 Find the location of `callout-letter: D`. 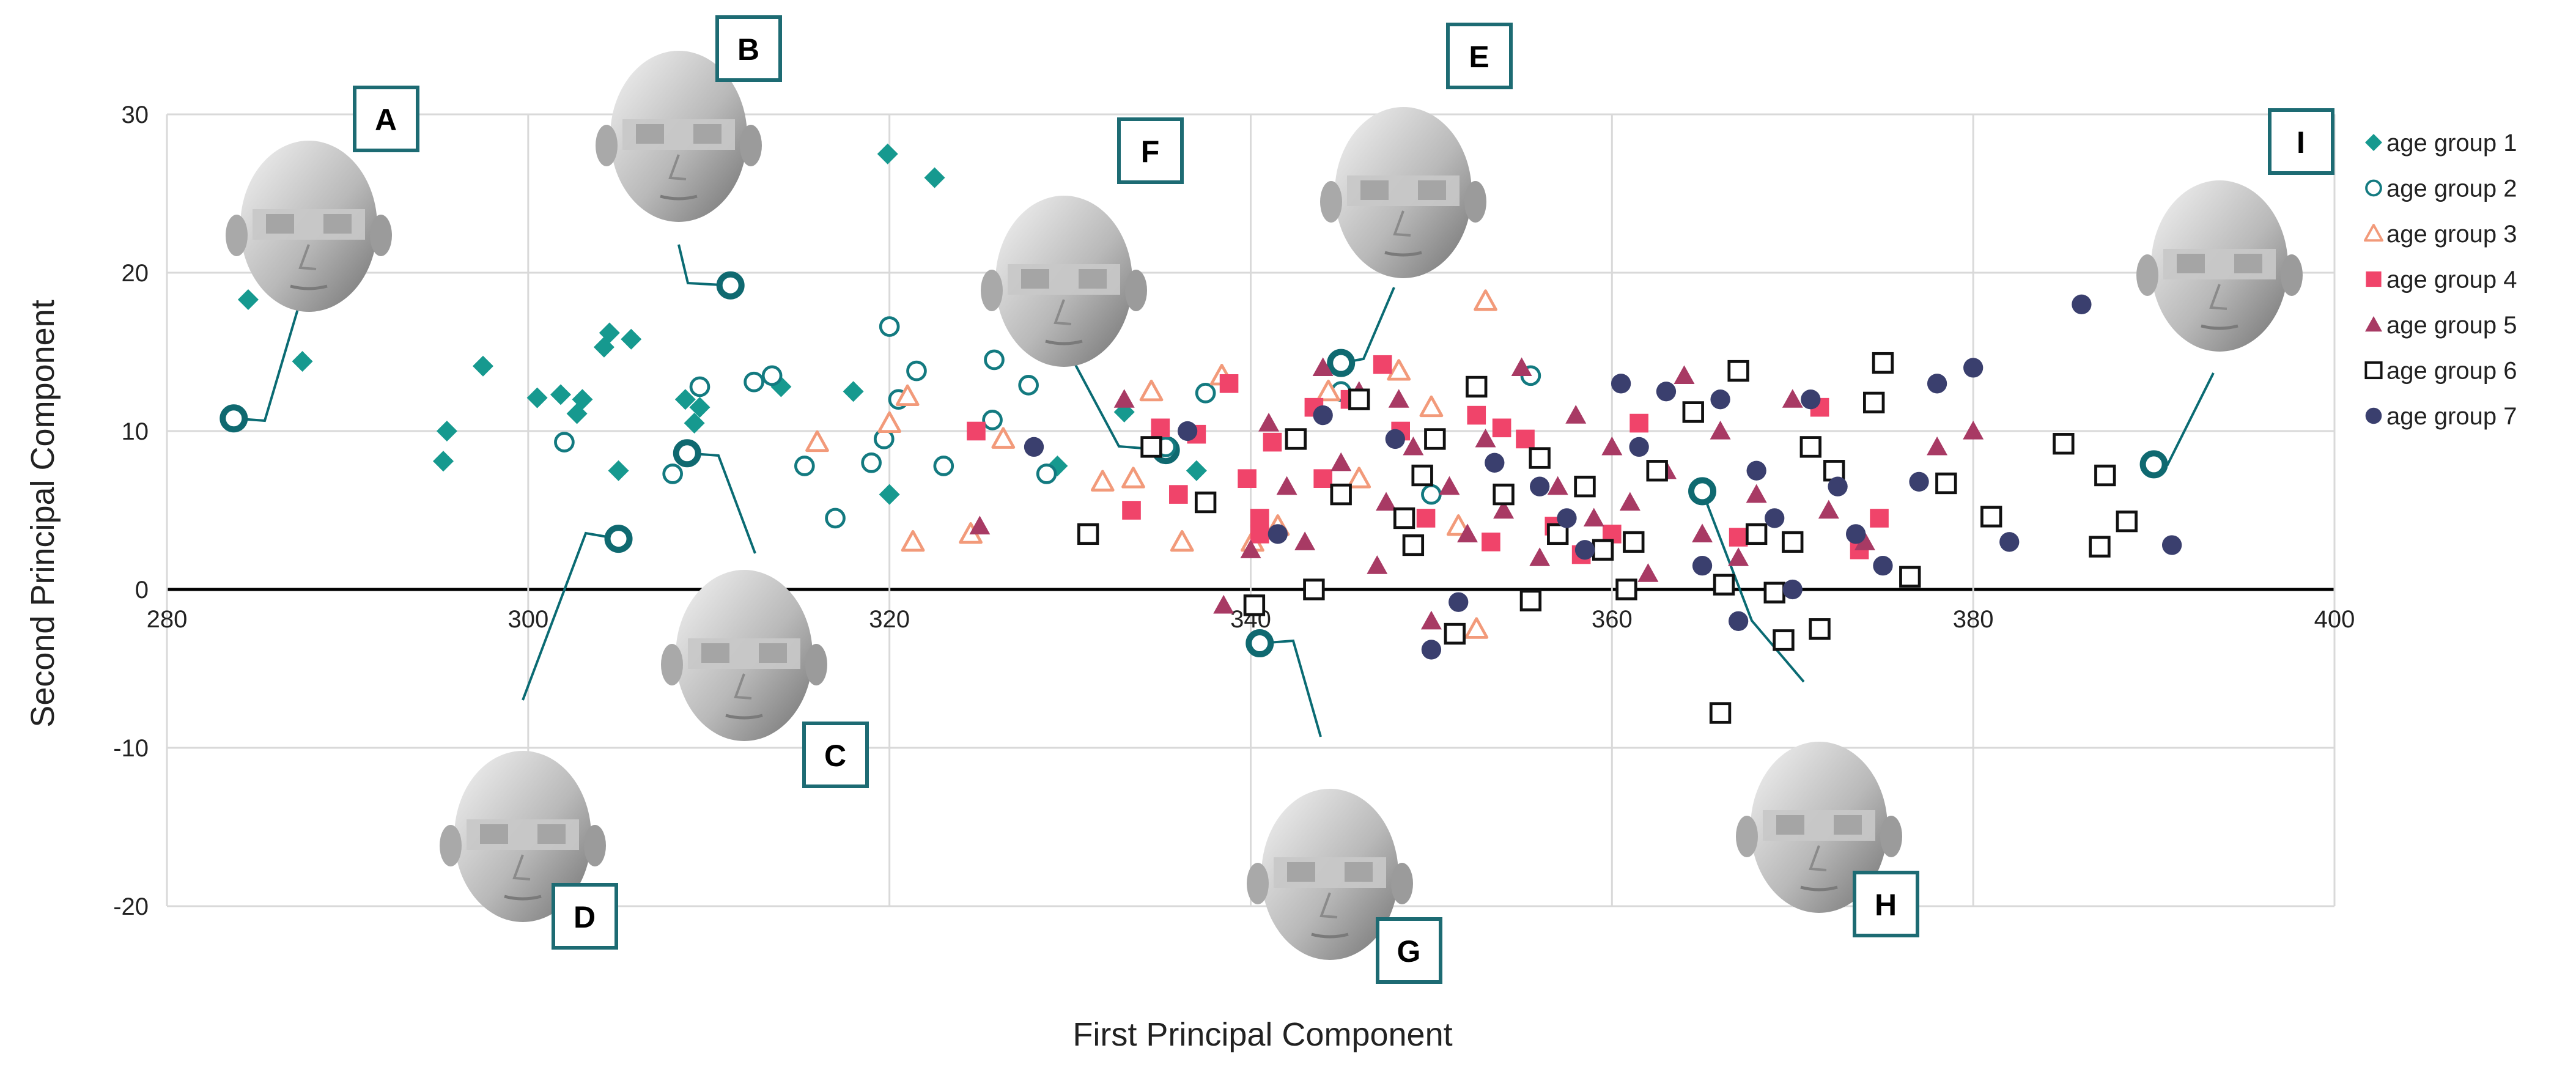

callout-letter: D is located at coordinates (585, 917).